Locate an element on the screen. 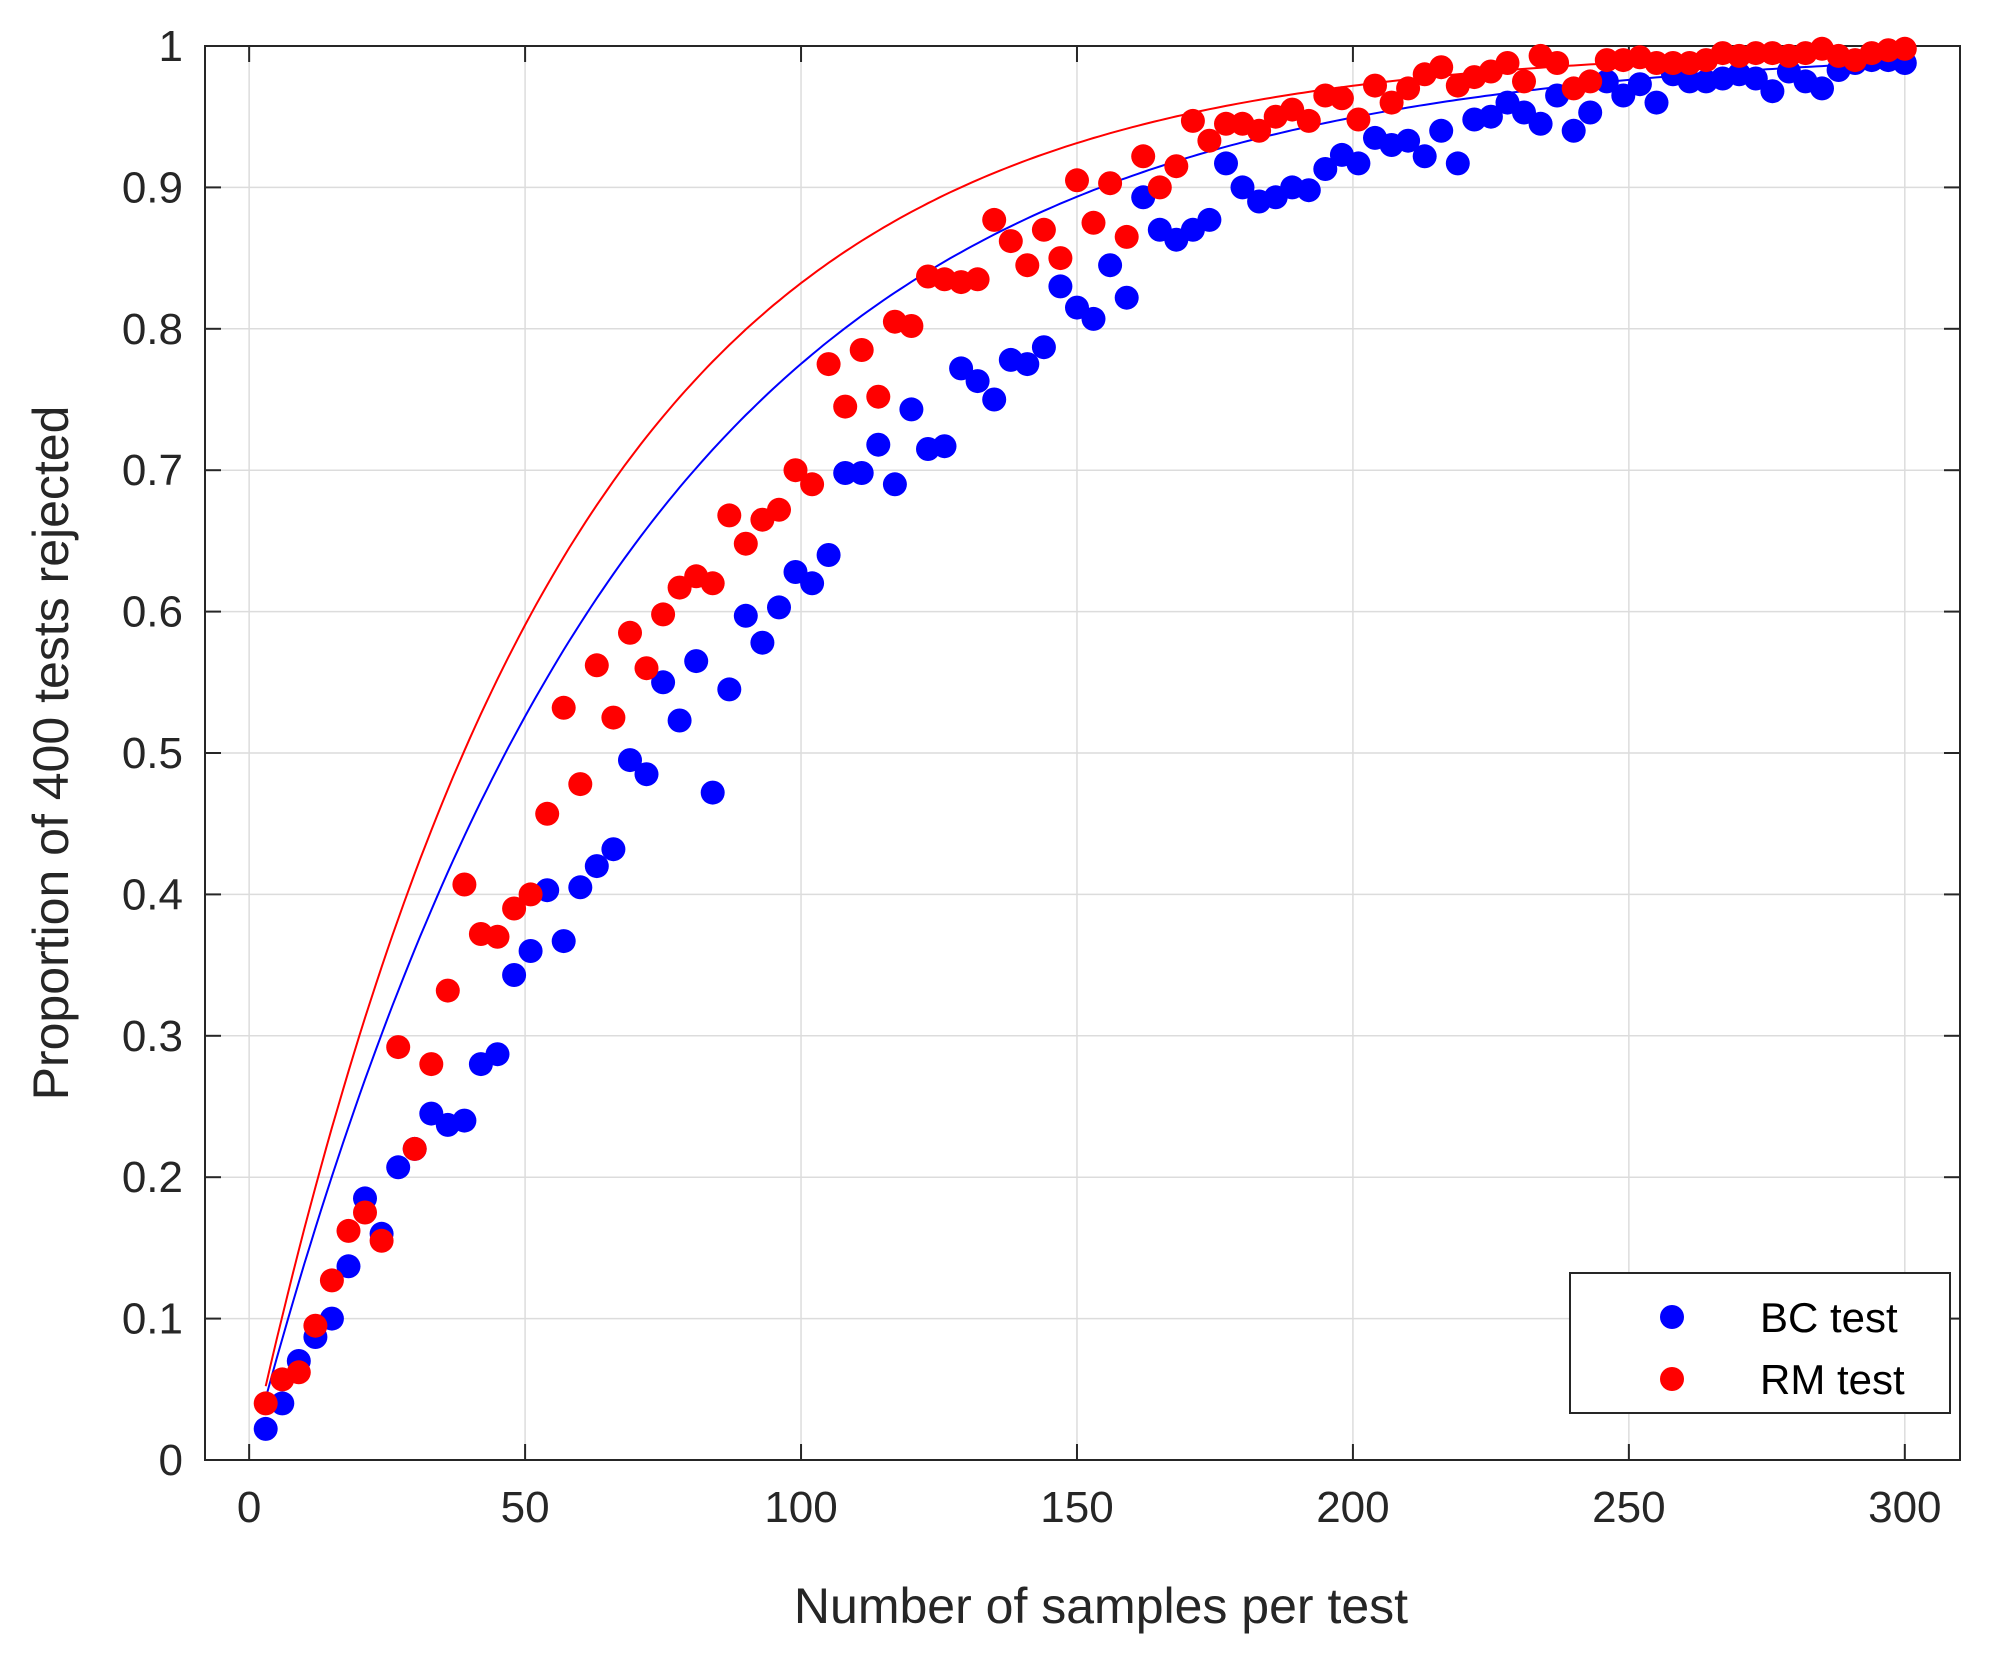 The image size is (2014, 1662). y-tick-label: 0.5 is located at coordinates (152, 753).